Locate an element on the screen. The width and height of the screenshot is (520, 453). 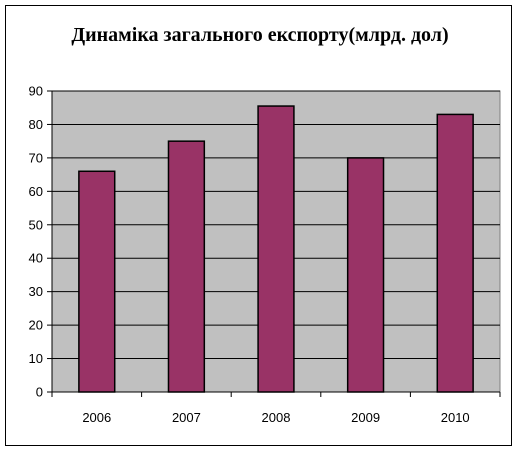
y-tick-label: 20 is located at coordinates (36, 325).